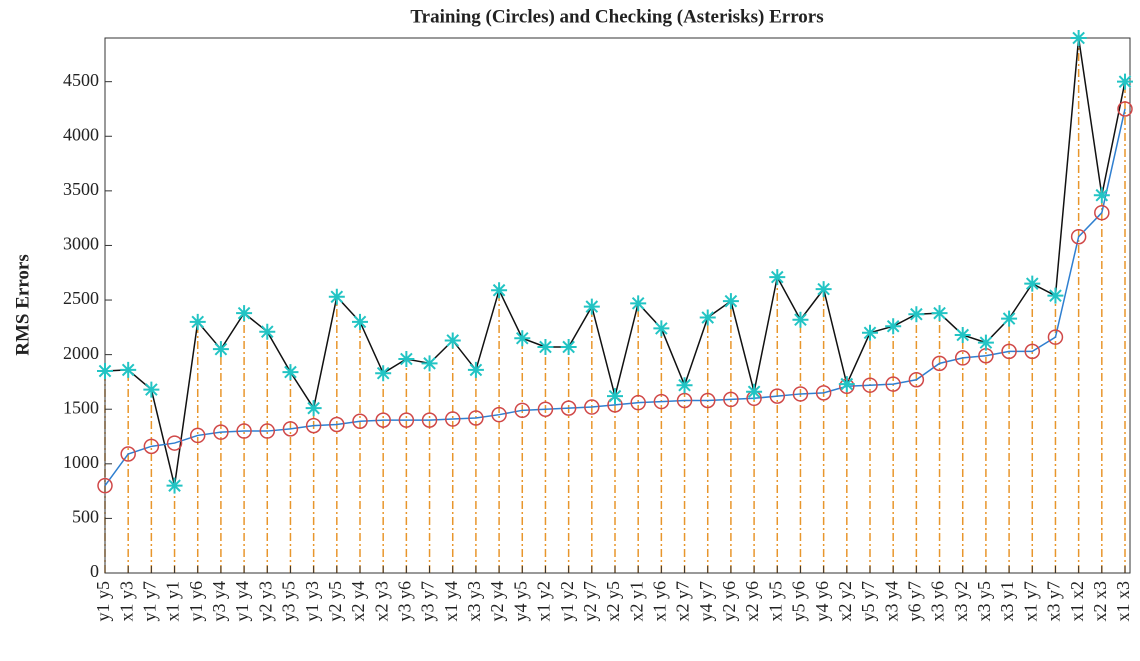 This screenshot has width=1140, height=661. I want to click on x-tick-label: y1 y3, so click(312, 601).